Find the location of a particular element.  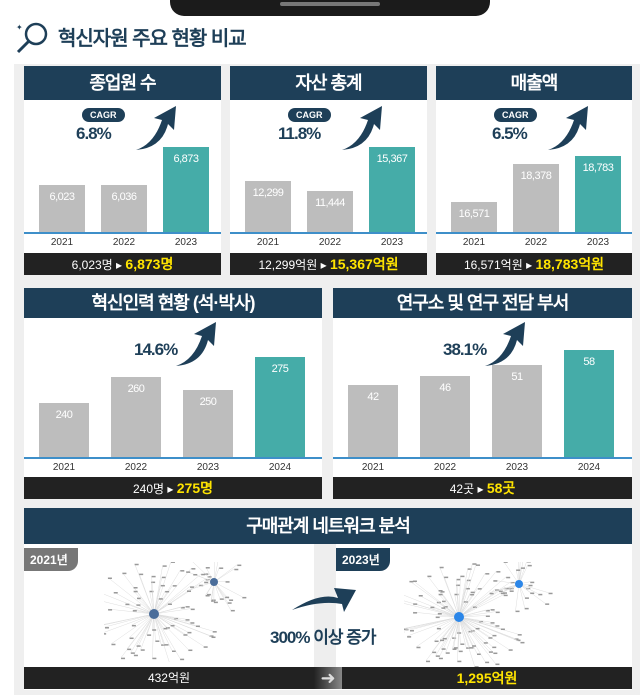

summary-to: 18,783억원 is located at coordinates (570, 264).